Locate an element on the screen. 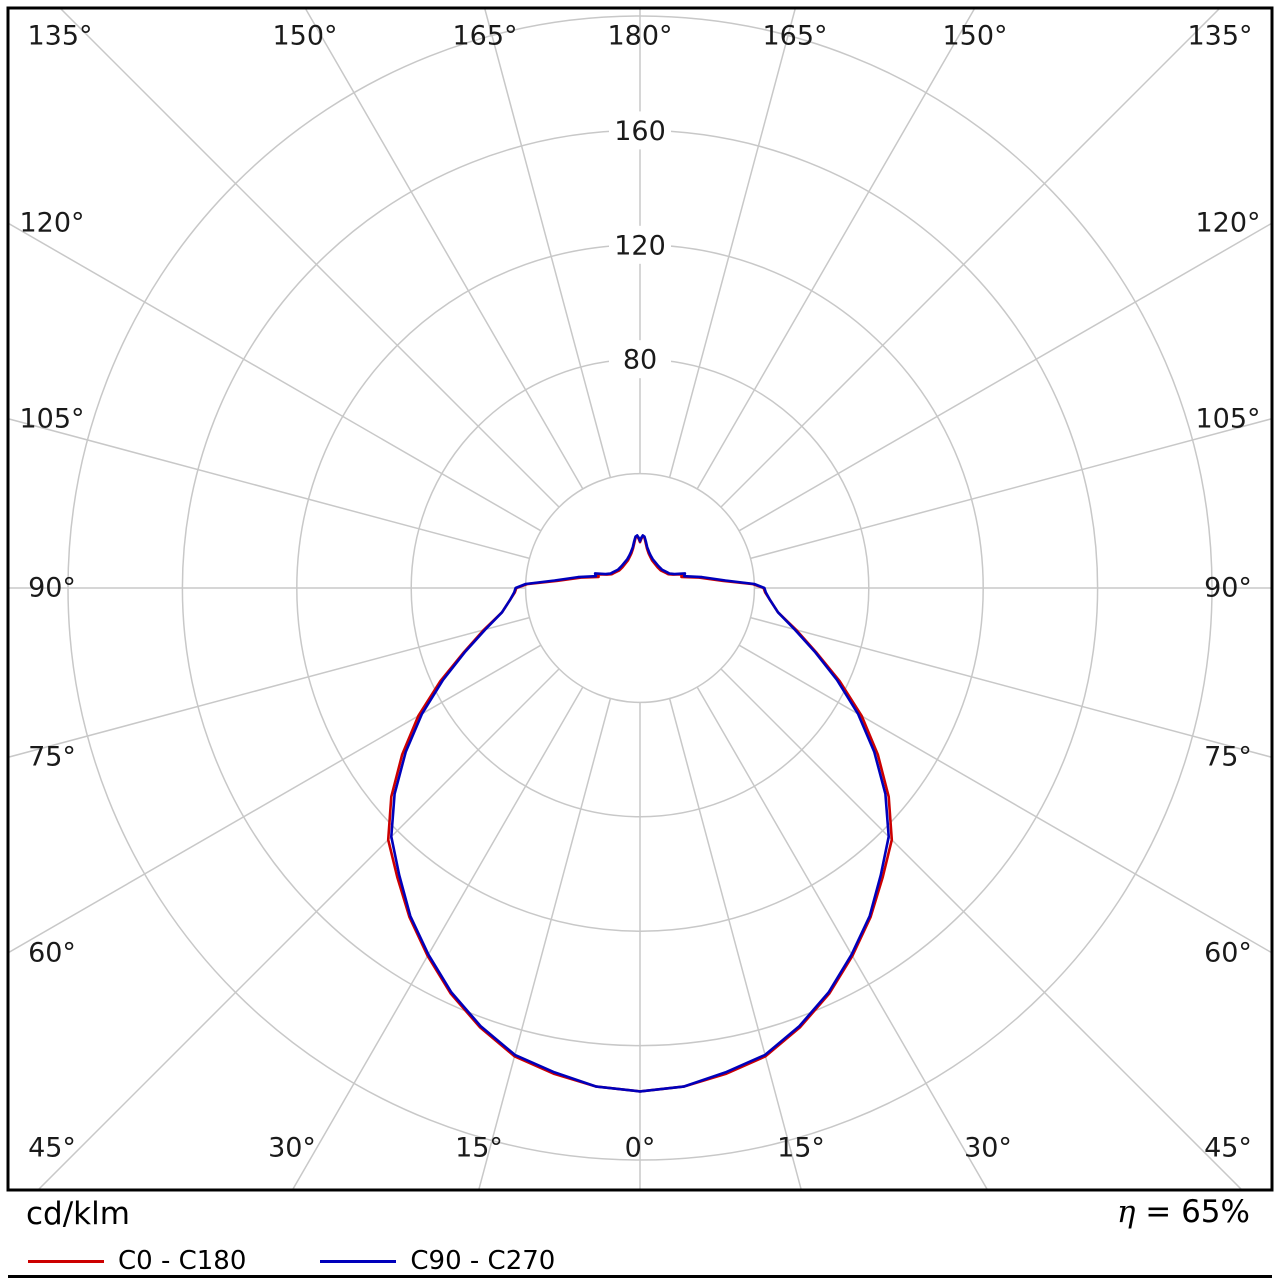  eta-symbol: η is located at coordinates (1126, 1212).